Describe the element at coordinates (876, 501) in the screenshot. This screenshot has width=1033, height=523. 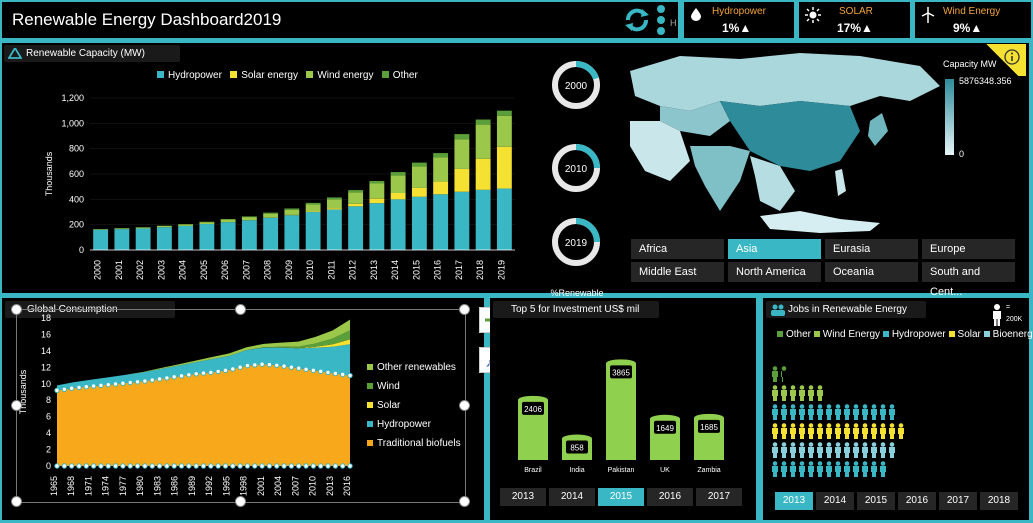
I see `jobs-year-2015: 2015` at that location.